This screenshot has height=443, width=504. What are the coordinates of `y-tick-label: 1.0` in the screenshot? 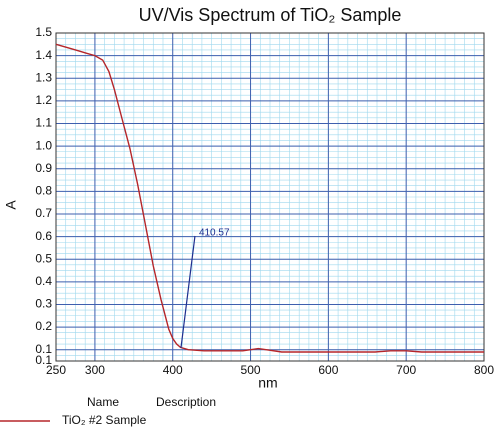 It's located at (43, 145).